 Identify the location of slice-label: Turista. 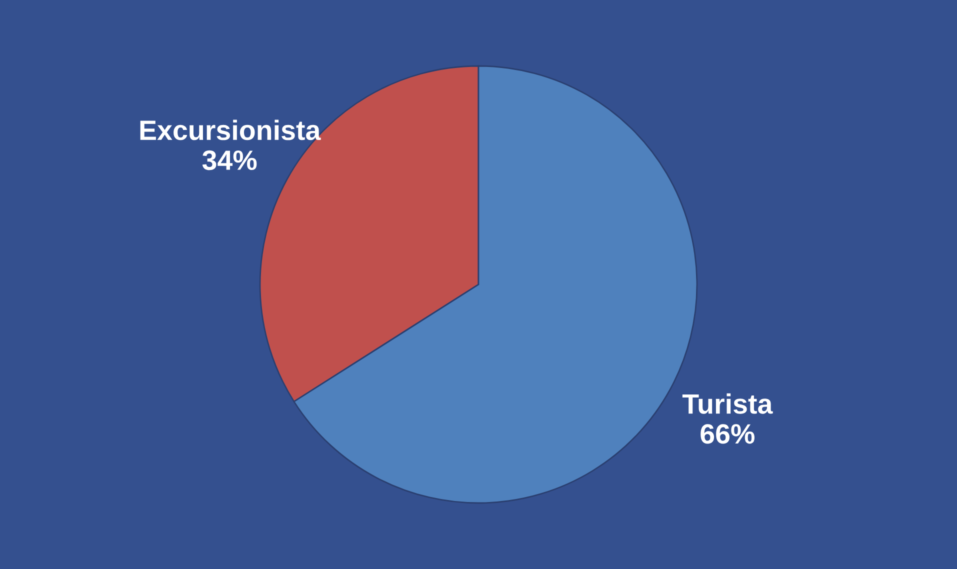
(727, 403).